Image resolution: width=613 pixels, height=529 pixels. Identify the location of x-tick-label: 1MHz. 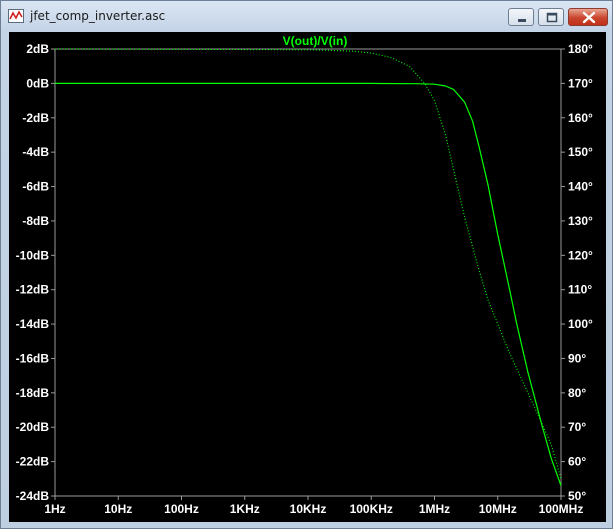
(434, 509).